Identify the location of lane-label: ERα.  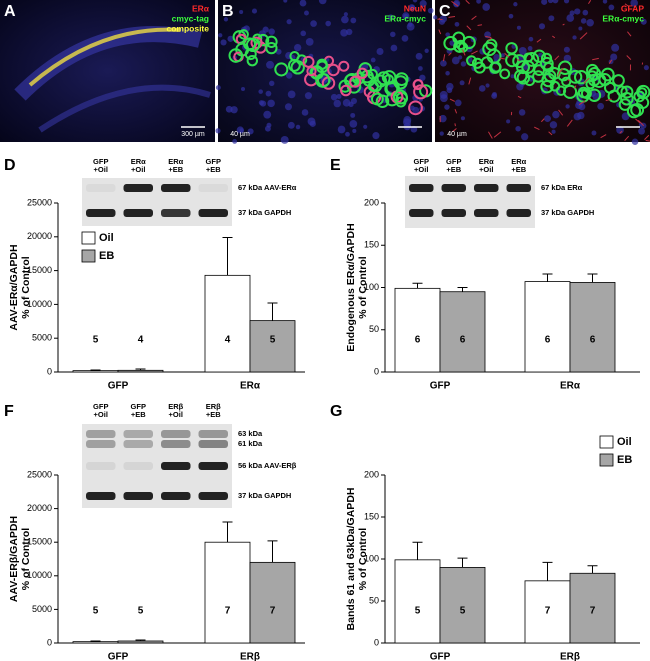
(138, 161).